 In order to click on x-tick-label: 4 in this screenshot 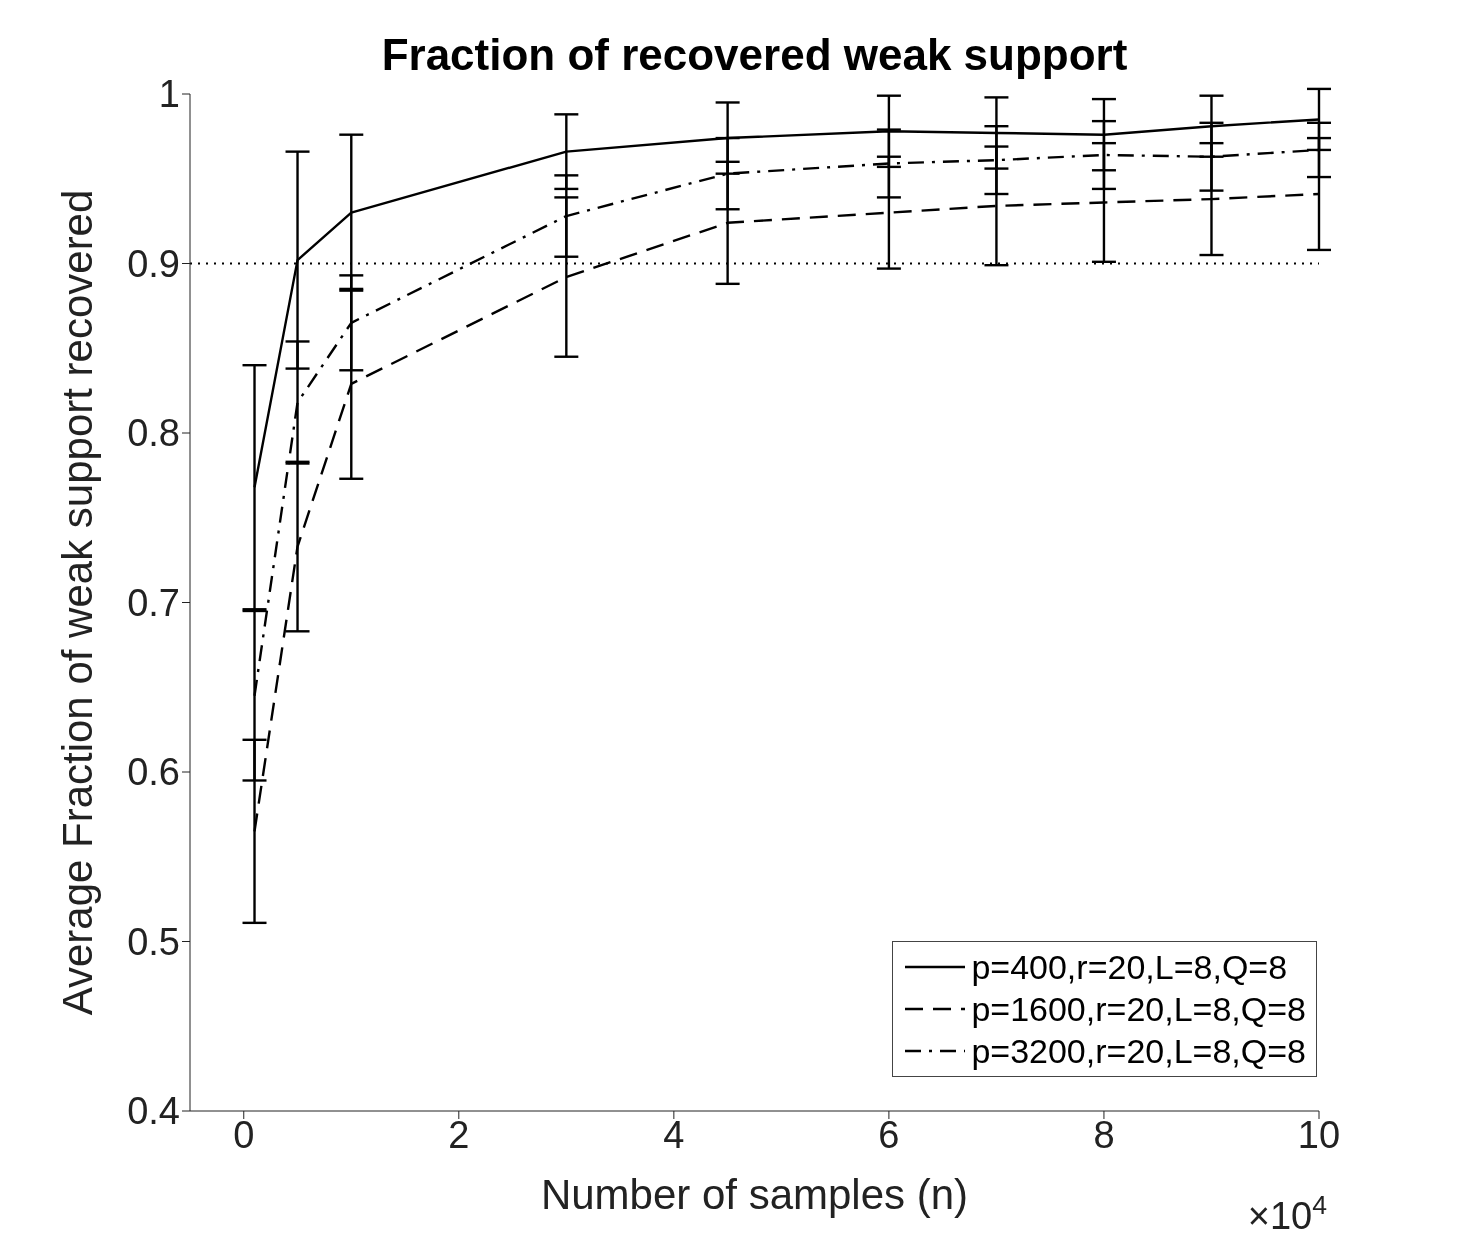, I will do `click(674, 1134)`.